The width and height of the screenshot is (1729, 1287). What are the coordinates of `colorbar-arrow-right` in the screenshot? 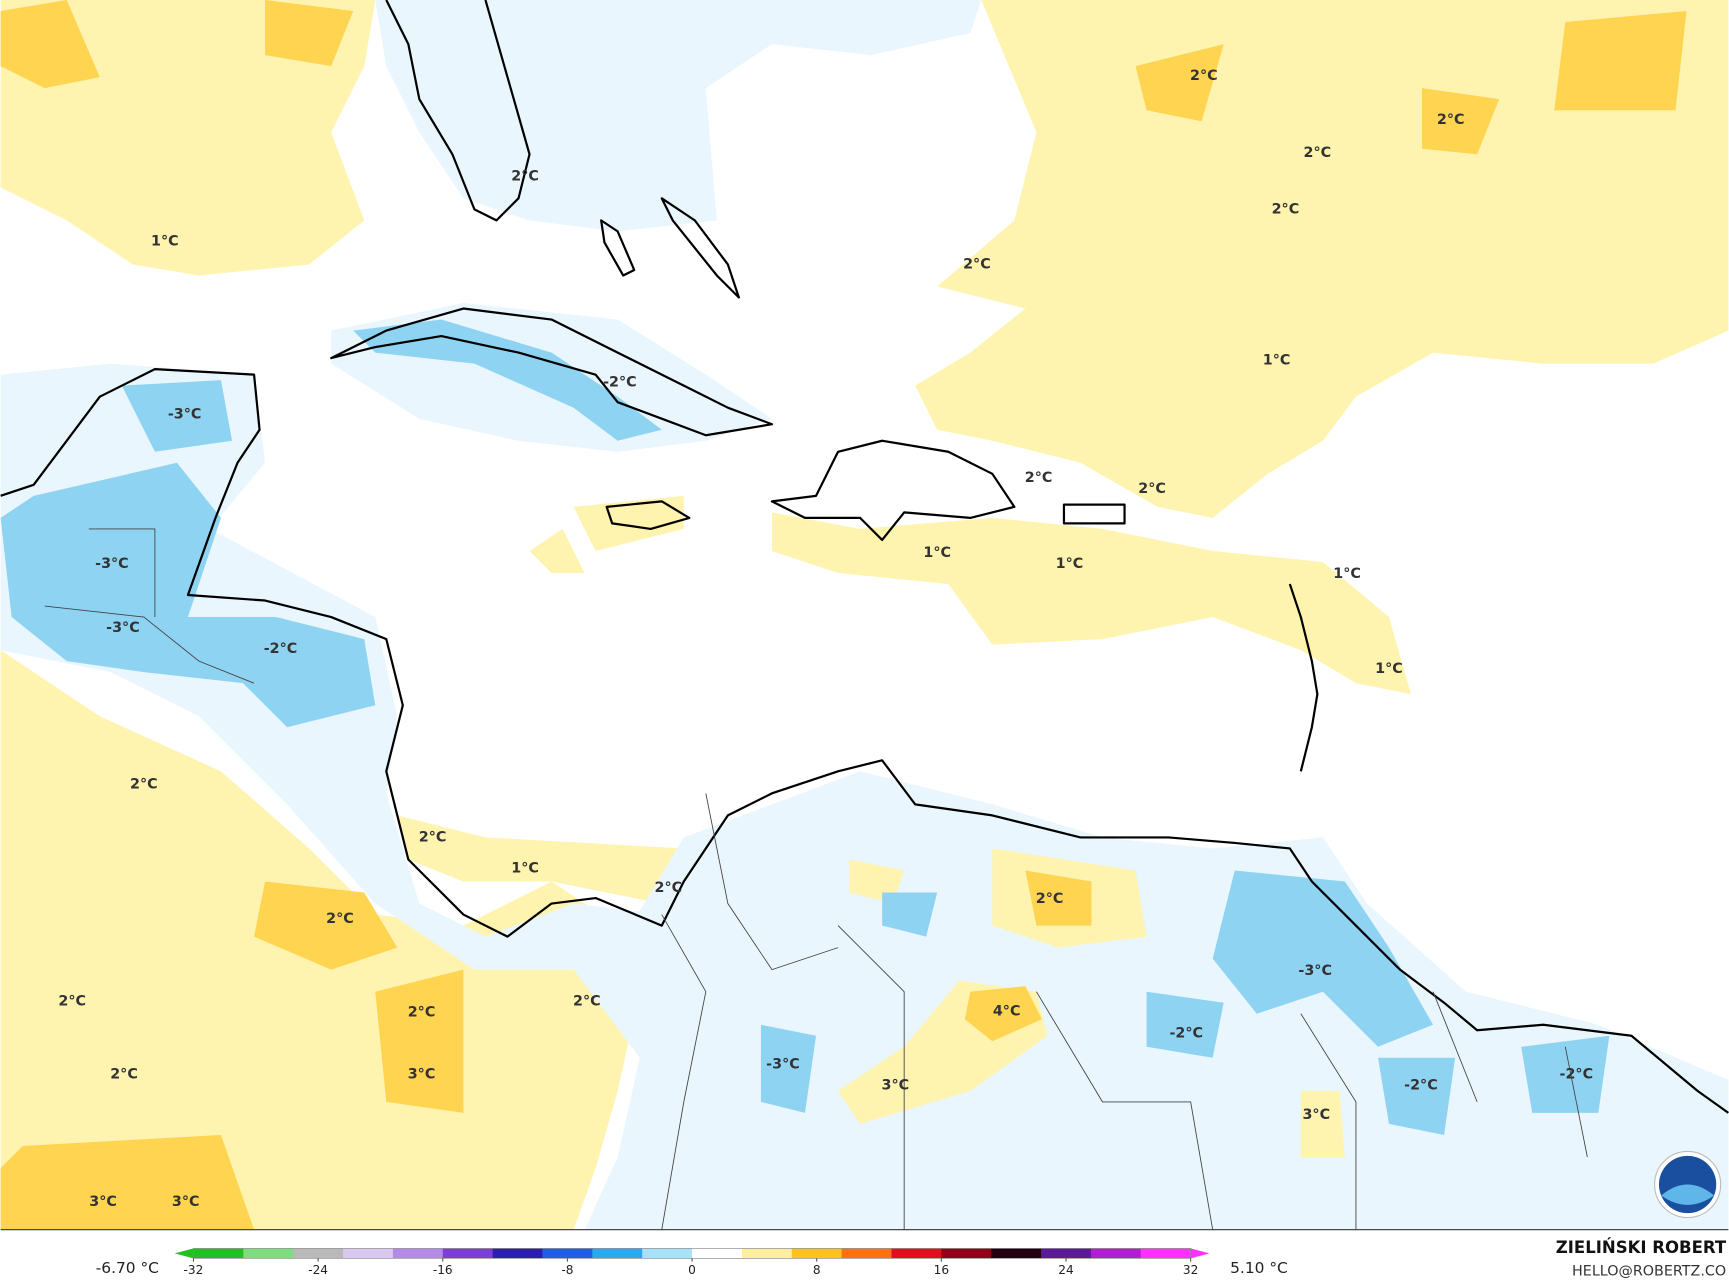 It's located at (1200, 1253).